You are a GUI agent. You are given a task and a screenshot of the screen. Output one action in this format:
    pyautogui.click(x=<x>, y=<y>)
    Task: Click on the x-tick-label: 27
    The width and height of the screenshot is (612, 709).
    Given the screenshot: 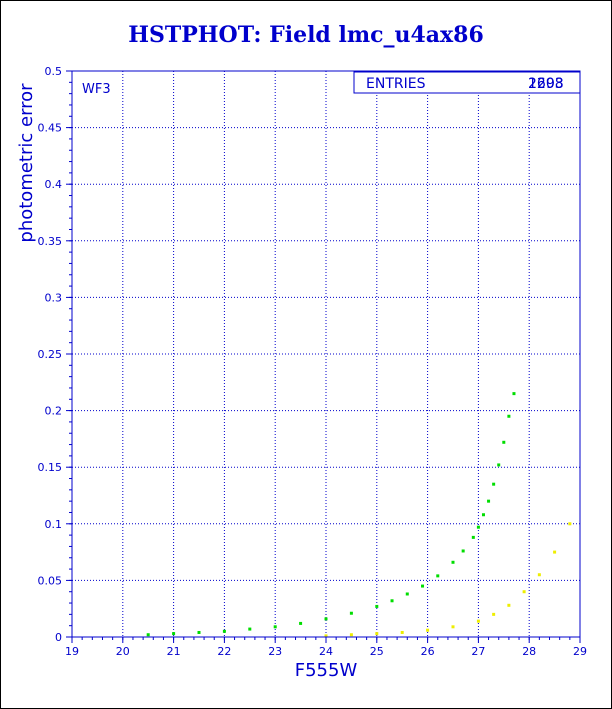 What is the action you would take?
    pyautogui.click(x=478, y=651)
    